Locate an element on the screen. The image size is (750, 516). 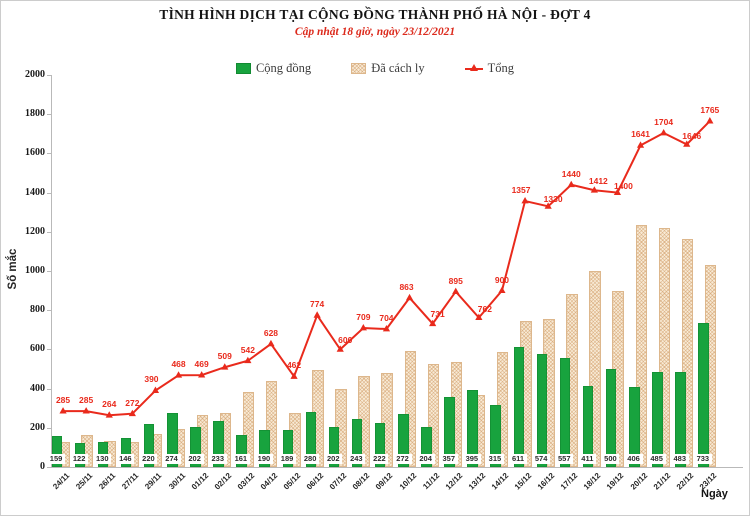
total-value-label: 469 is located at coordinates (201, 364).